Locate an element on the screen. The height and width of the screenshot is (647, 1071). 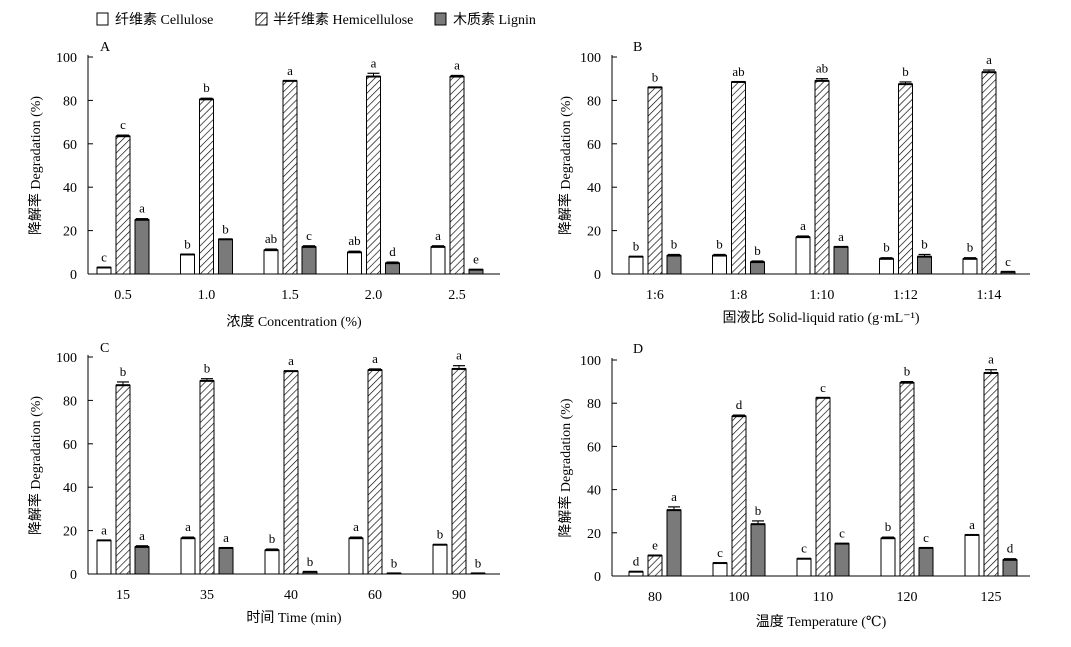
legend-swatch-hemicellulose is located at coordinates (261, 19).